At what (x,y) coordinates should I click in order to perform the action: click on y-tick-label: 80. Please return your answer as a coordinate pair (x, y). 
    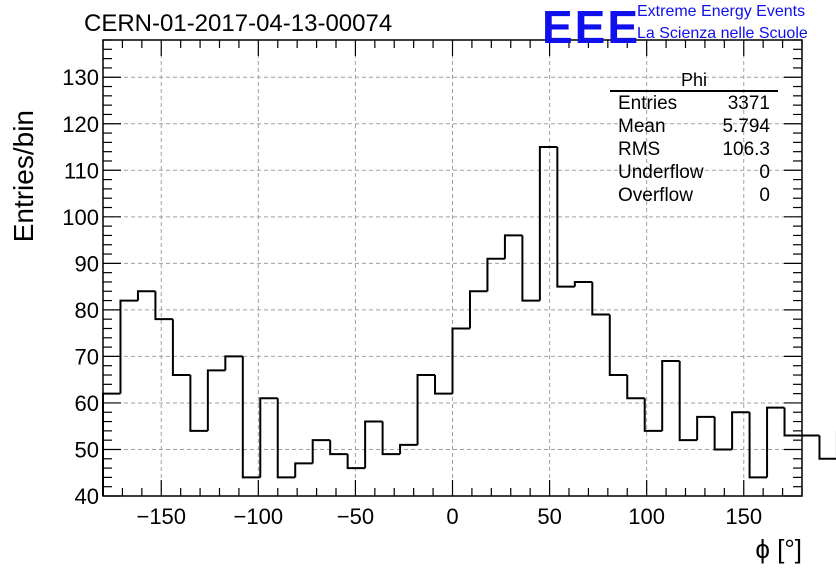
    Looking at the image, I should click on (87, 310).